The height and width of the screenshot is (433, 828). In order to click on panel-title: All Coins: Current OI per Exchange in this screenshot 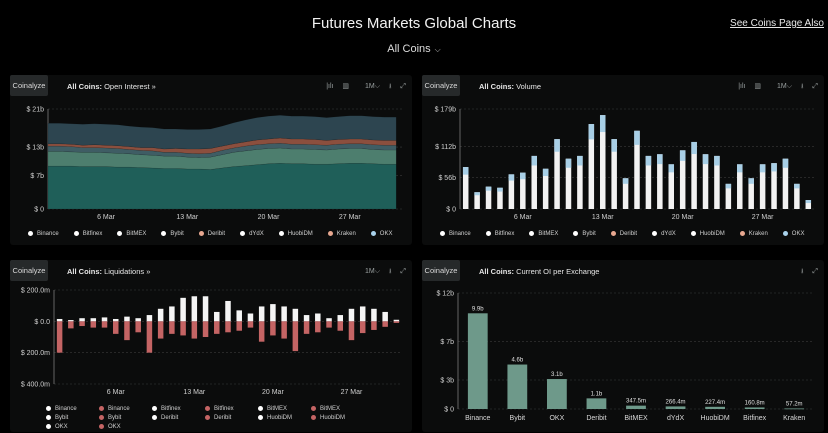, I will do `click(539, 271)`.